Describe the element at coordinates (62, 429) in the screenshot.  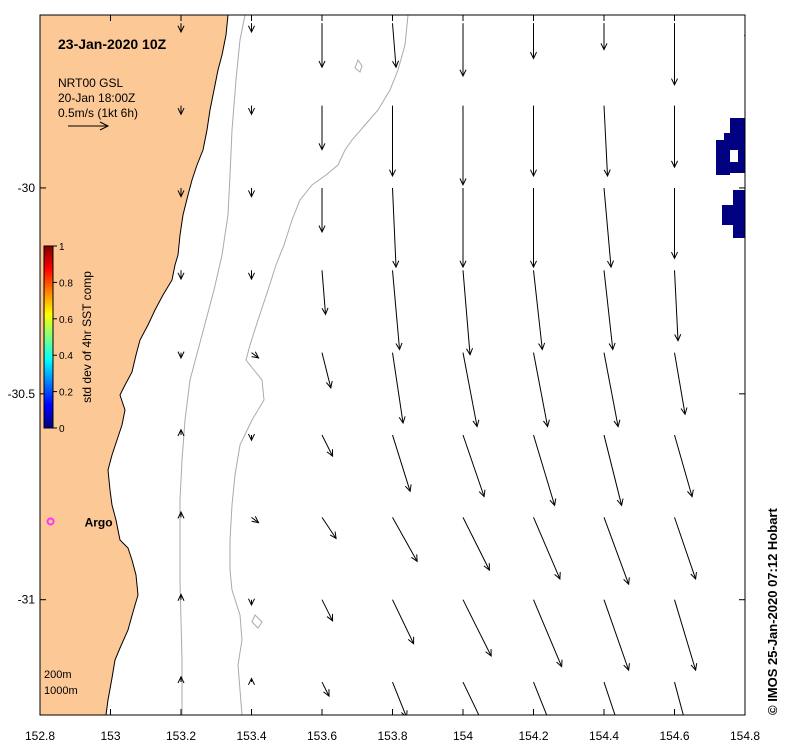
I see `colorbar-tick: 0` at that location.